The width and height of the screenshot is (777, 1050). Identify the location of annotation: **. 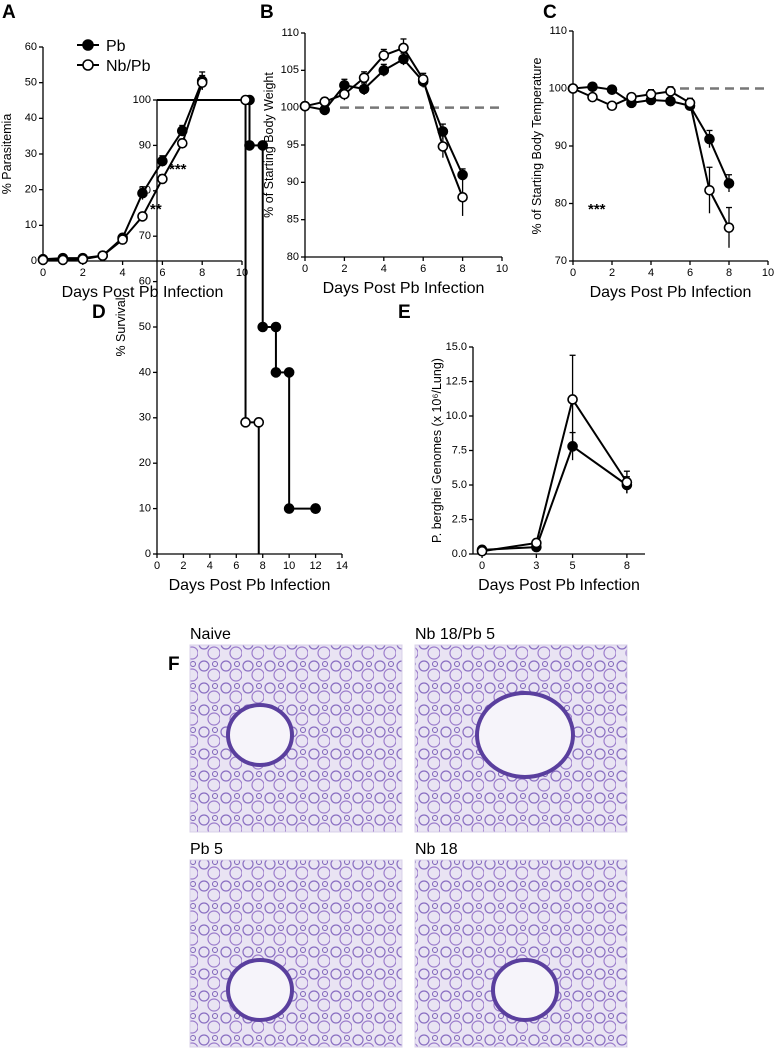
(156, 209).